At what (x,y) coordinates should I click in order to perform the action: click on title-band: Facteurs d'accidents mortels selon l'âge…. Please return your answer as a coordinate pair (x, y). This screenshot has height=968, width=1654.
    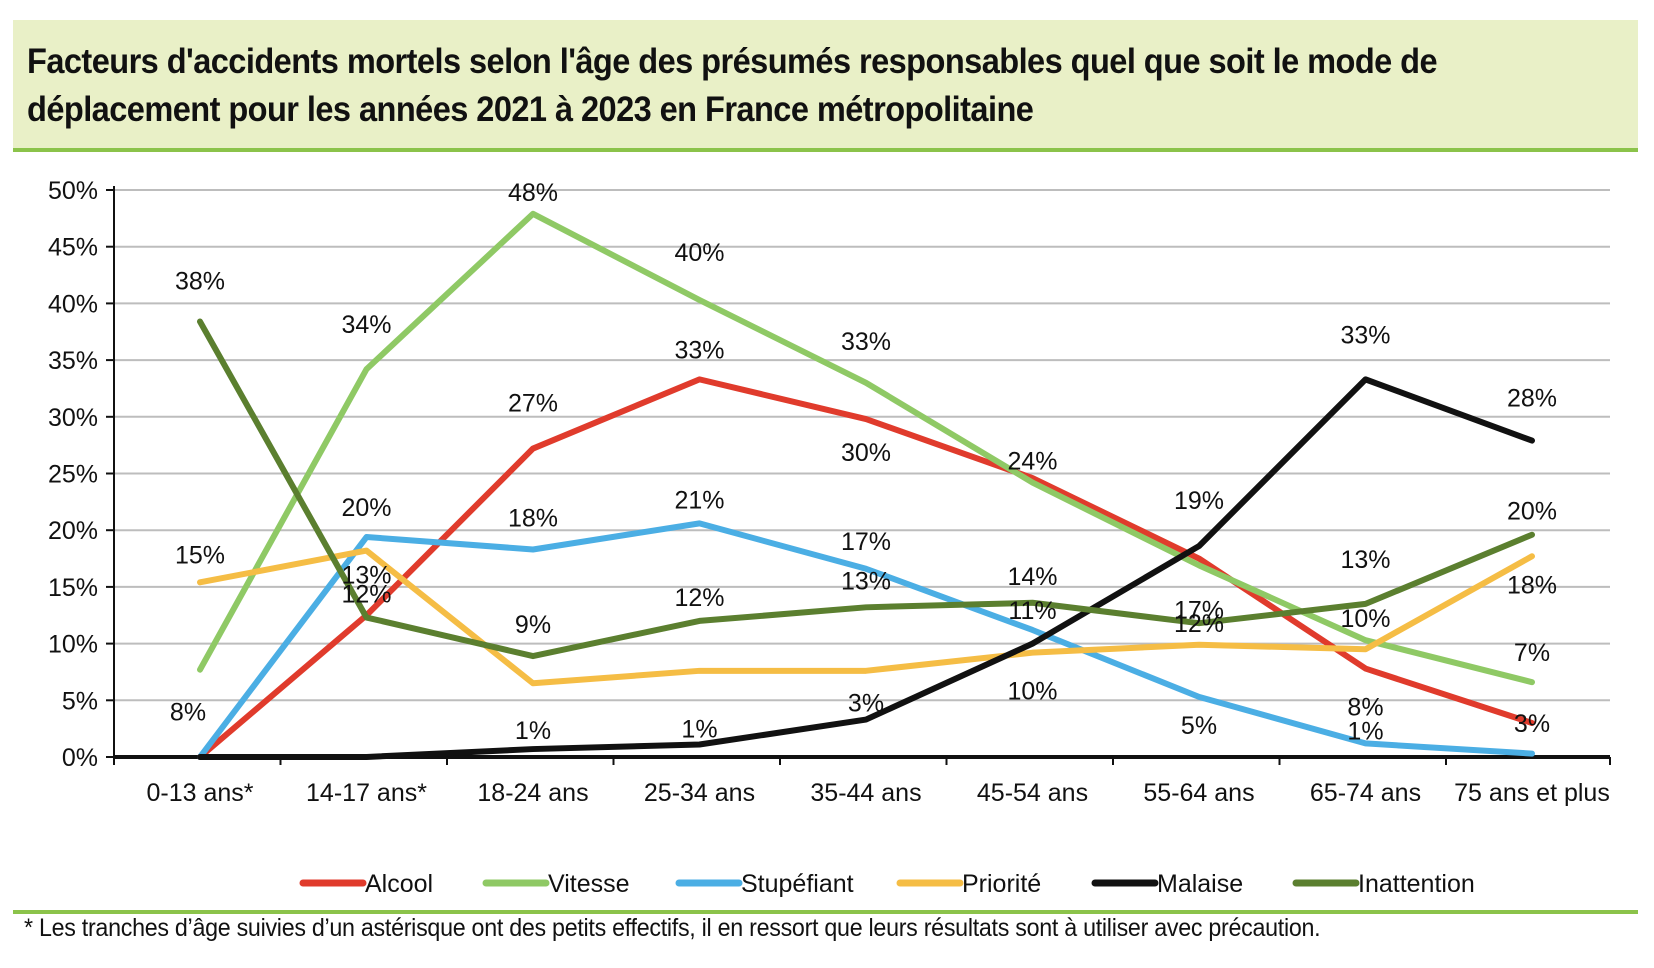
    Looking at the image, I should click on (825, 86).